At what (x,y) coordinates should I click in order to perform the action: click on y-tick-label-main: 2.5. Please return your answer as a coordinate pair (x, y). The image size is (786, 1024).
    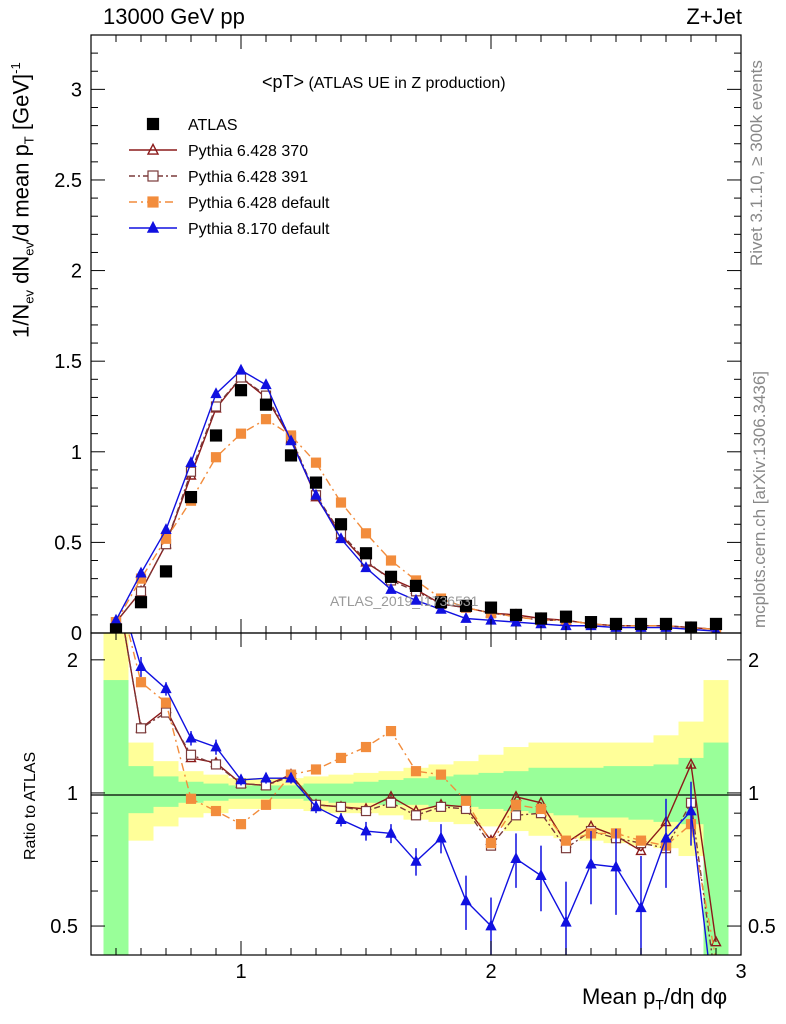
    Looking at the image, I should click on (68, 181).